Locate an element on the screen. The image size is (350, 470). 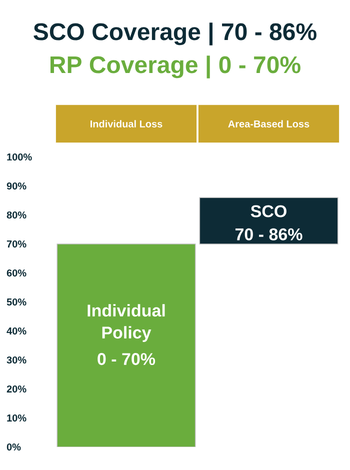
annotation: 0 - 70% is located at coordinates (127, 359).